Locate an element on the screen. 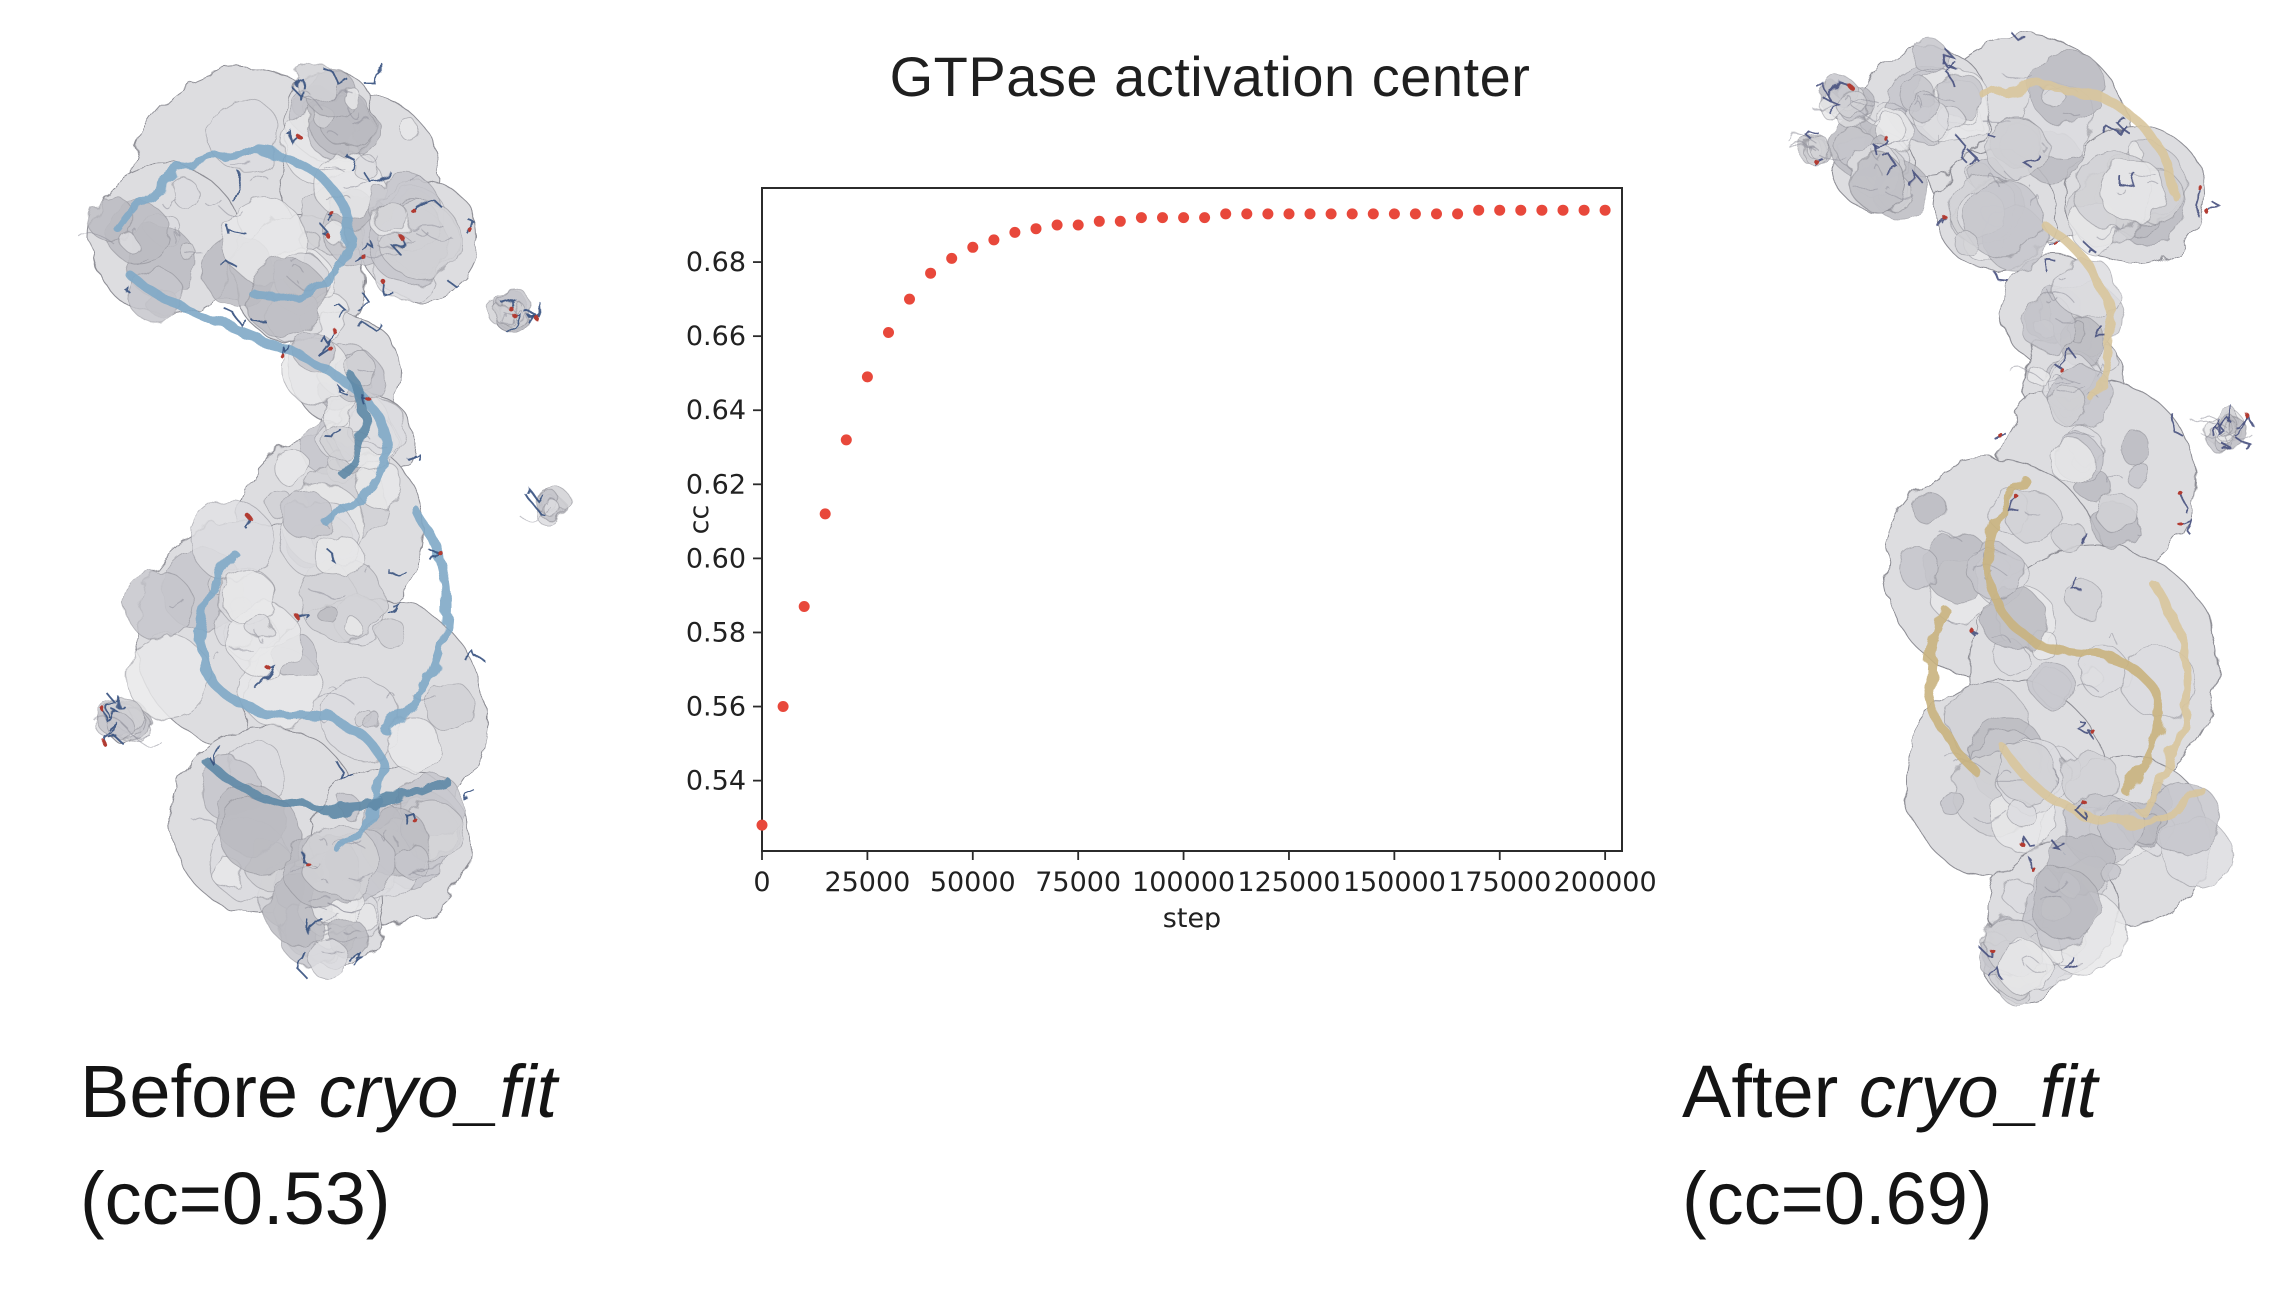 The width and height of the screenshot is (2284, 1296). x-tick-label: 100000 is located at coordinates (1183, 882).